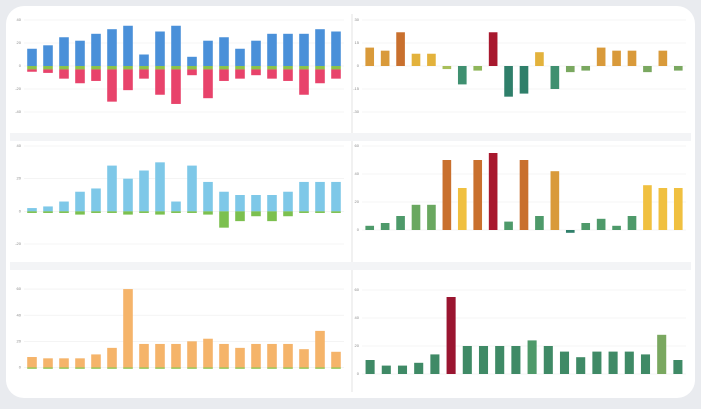  Describe the element at coordinates (18, 88) in the screenshot. I see `y-tick-label: -20` at that location.